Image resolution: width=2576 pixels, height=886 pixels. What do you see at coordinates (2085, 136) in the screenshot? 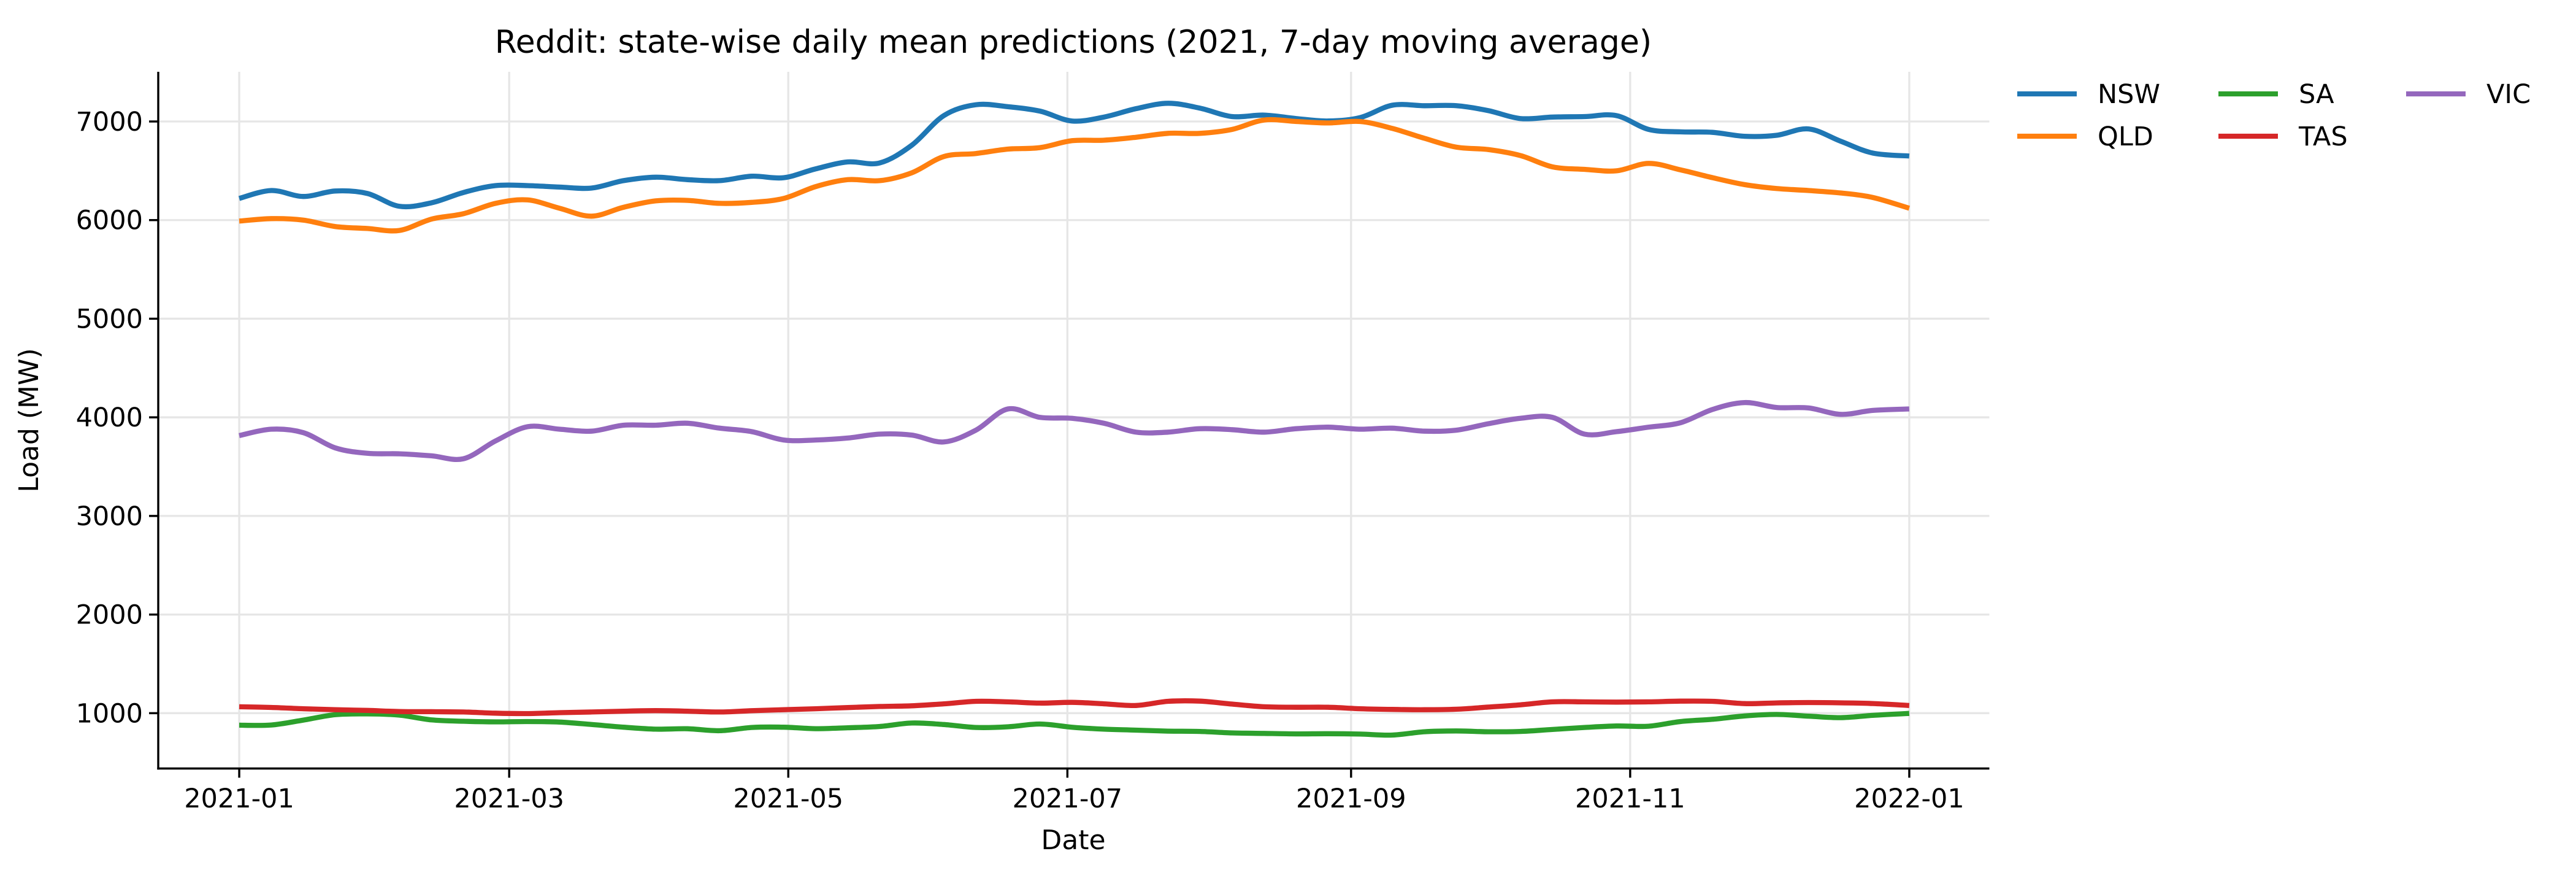
I see `legend-item-QLD: QLD` at bounding box center [2085, 136].